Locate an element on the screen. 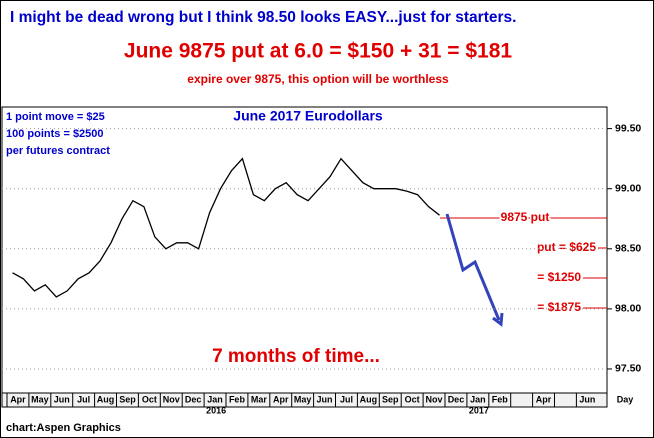 This screenshot has height=438, width=654. y-tick-label: 98.50 is located at coordinates (628, 249).